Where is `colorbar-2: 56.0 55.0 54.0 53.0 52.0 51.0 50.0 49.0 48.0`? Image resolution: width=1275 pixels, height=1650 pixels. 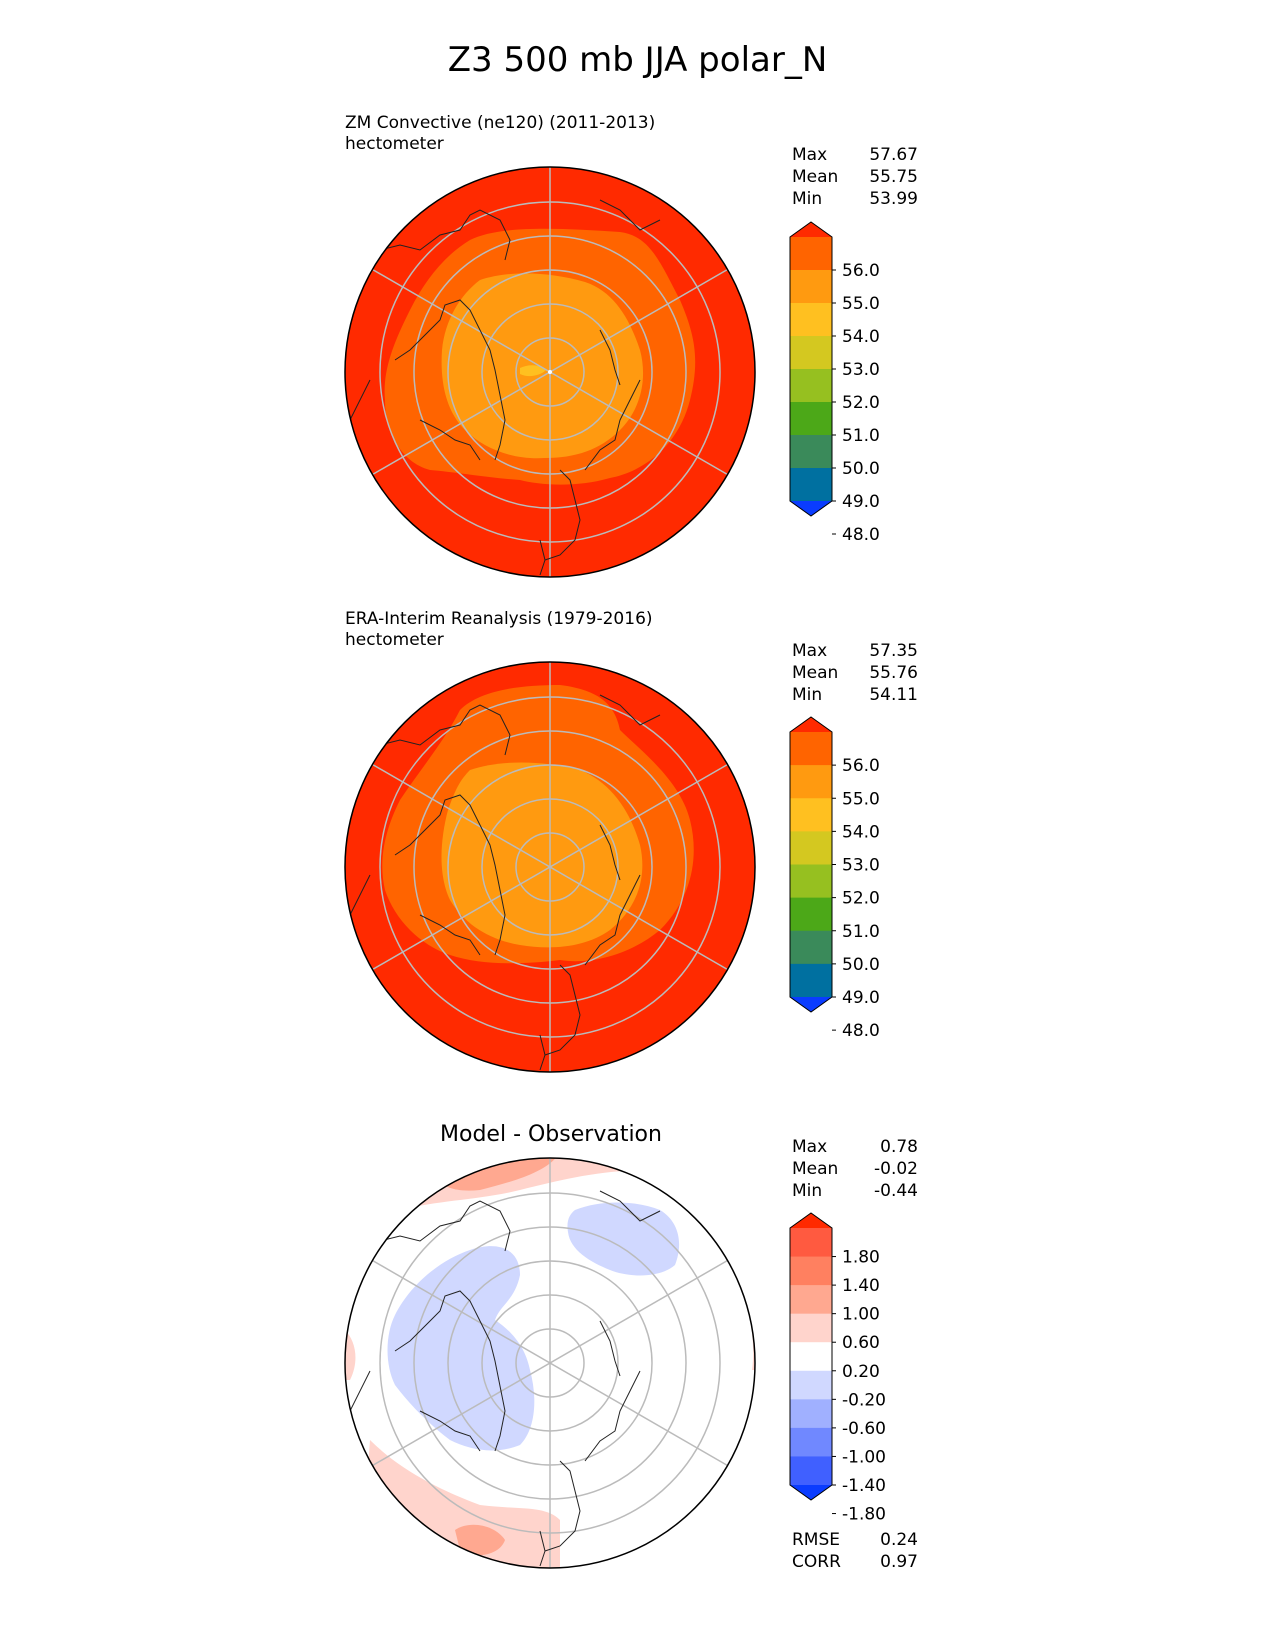
colorbar-2: 56.0 55.0 54.0 53.0 52.0 51.0 50.0 49.0 48.0 is located at coordinates (834, 878).